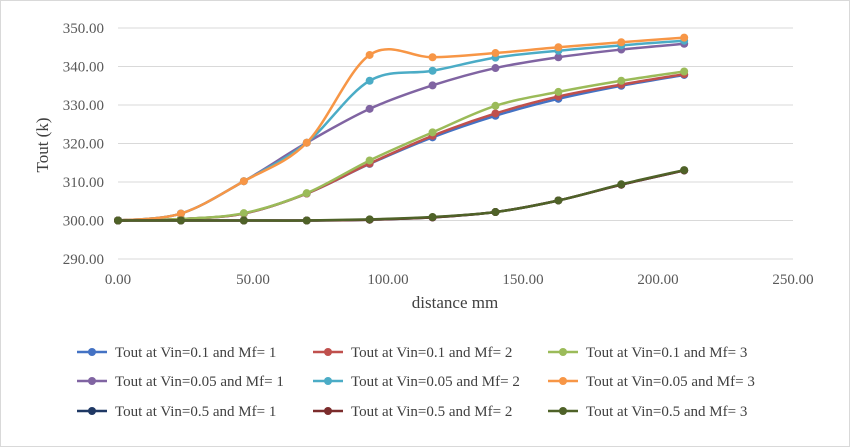  I want to click on legend-item: Tout at Vin=0.1 and Mf= 1, so click(176, 353).